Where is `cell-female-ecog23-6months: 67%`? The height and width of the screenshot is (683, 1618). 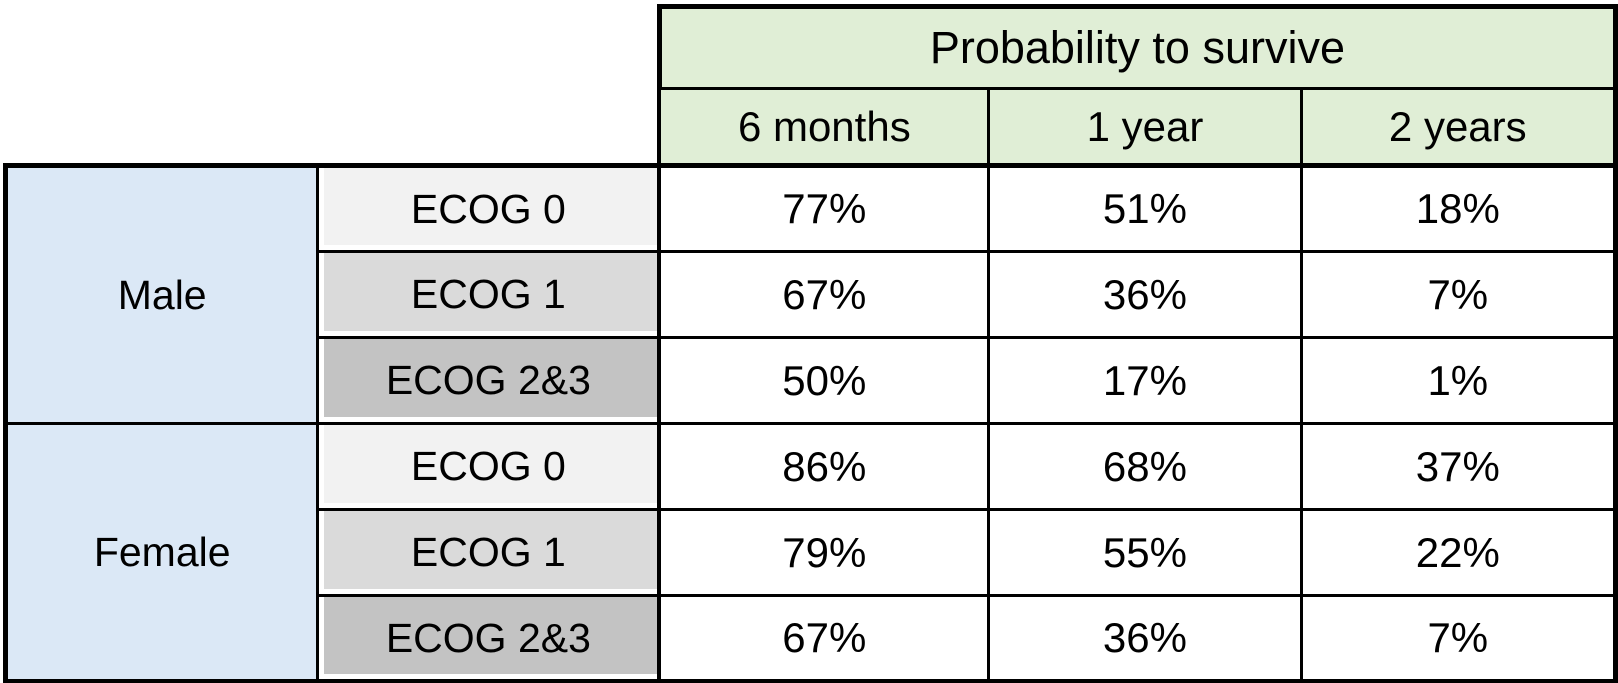 cell-female-ecog23-6months: 67% is located at coordinates (824, 638).